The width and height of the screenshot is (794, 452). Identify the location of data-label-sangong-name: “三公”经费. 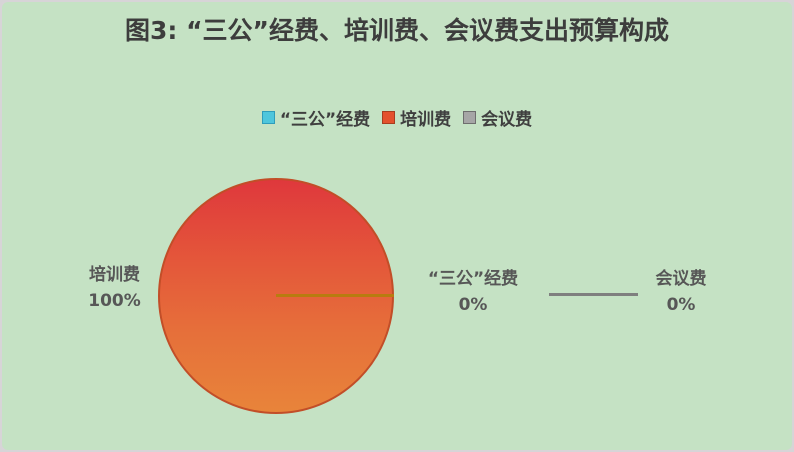
(473, 279).